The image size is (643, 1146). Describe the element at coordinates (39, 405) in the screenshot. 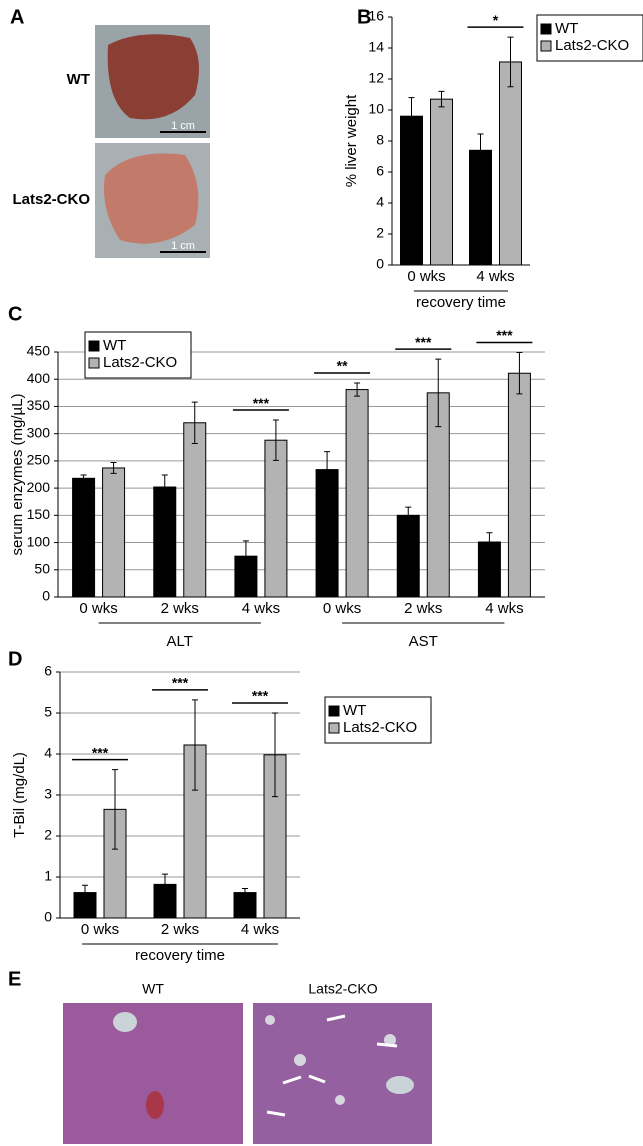

I see `y-tick-label: 350` at that location.